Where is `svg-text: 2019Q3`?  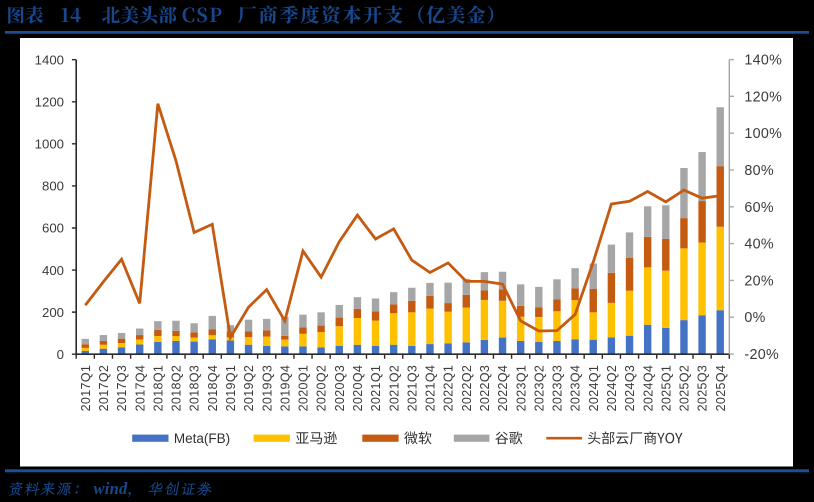
svg-text: 2019Q3 is located at coordinates (267, 388).